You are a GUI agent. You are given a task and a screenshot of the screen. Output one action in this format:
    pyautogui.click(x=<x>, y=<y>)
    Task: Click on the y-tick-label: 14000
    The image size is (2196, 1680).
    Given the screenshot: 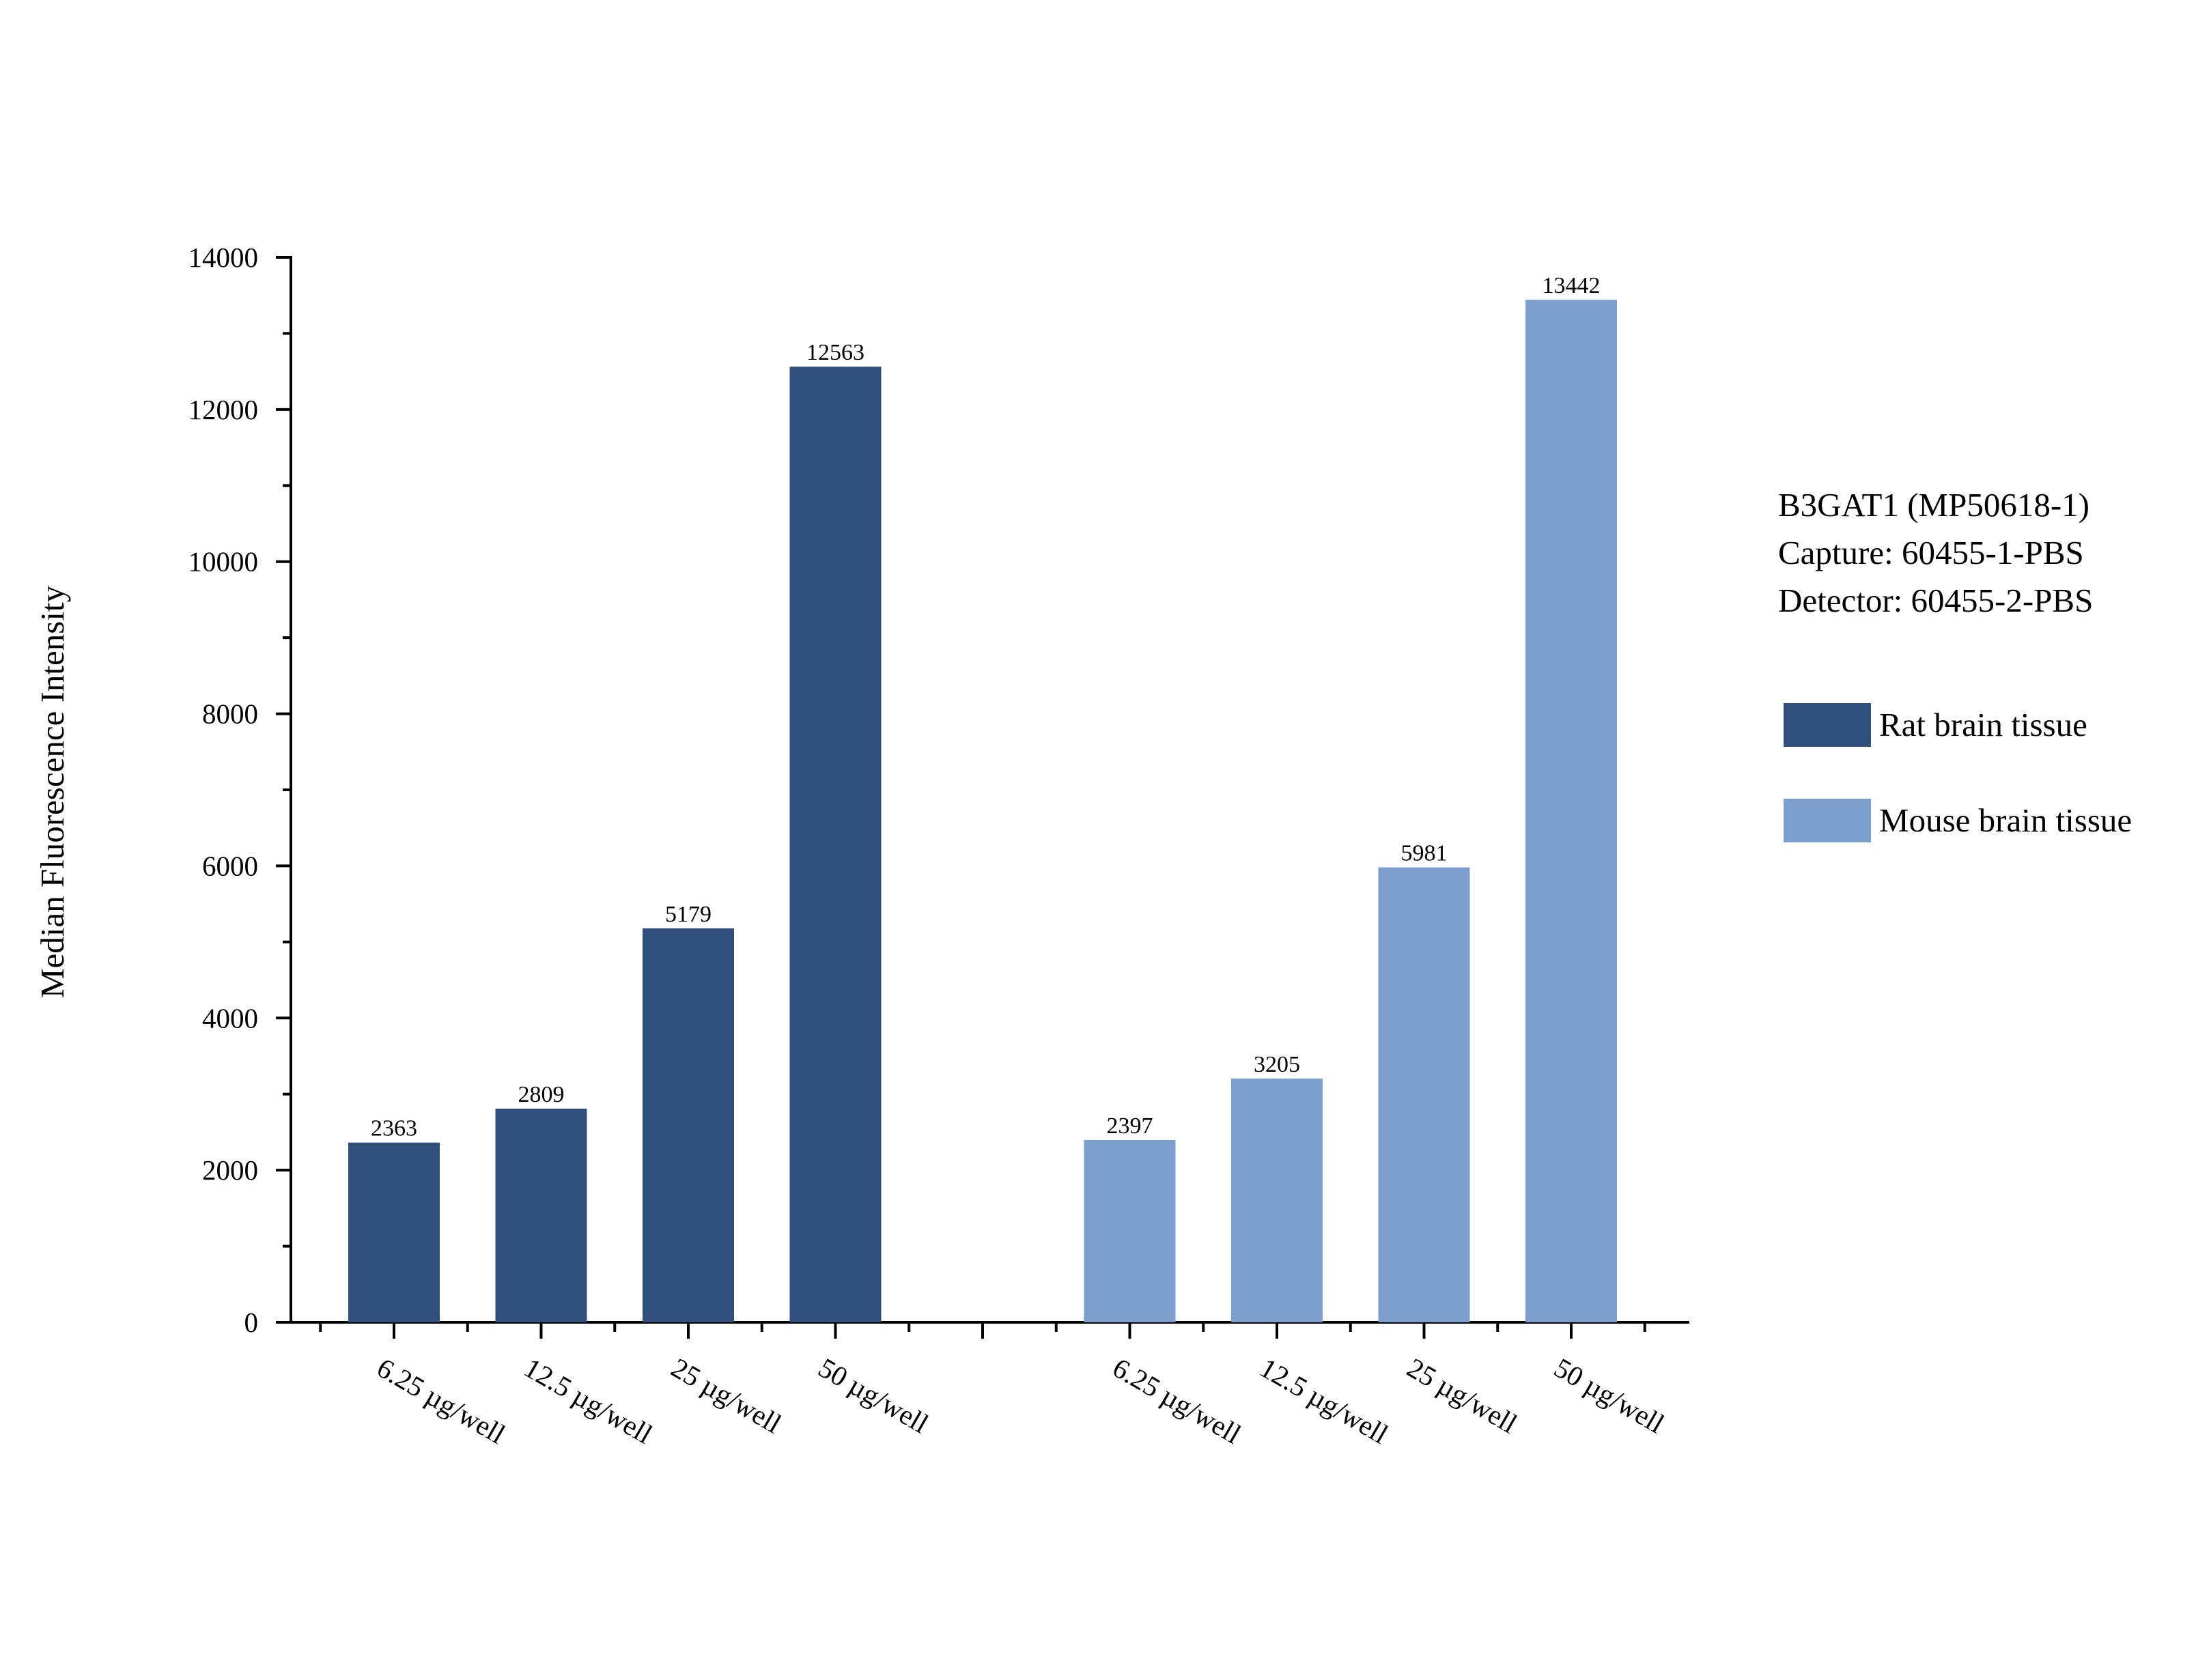 What is the action you would take?
    pyautogui.click(x=224, y=257)
    